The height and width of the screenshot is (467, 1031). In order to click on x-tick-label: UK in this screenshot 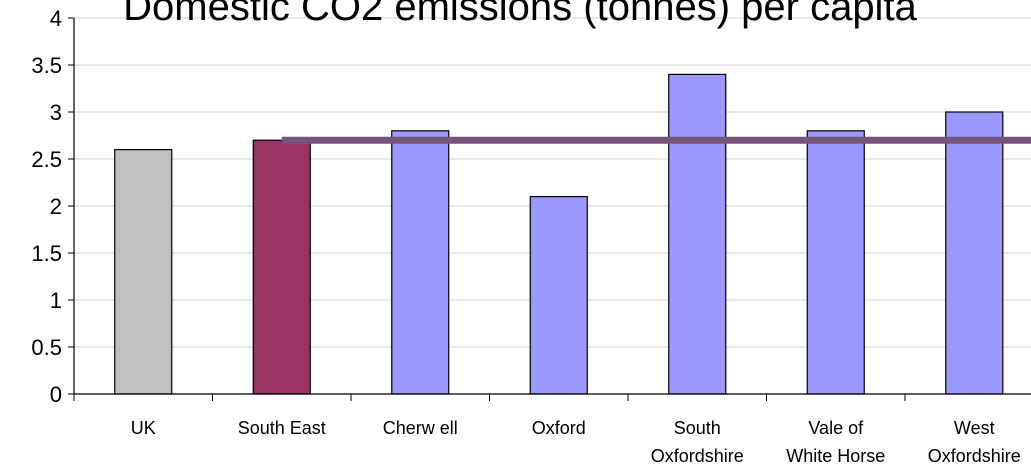, I will do `click(143, 428)`.